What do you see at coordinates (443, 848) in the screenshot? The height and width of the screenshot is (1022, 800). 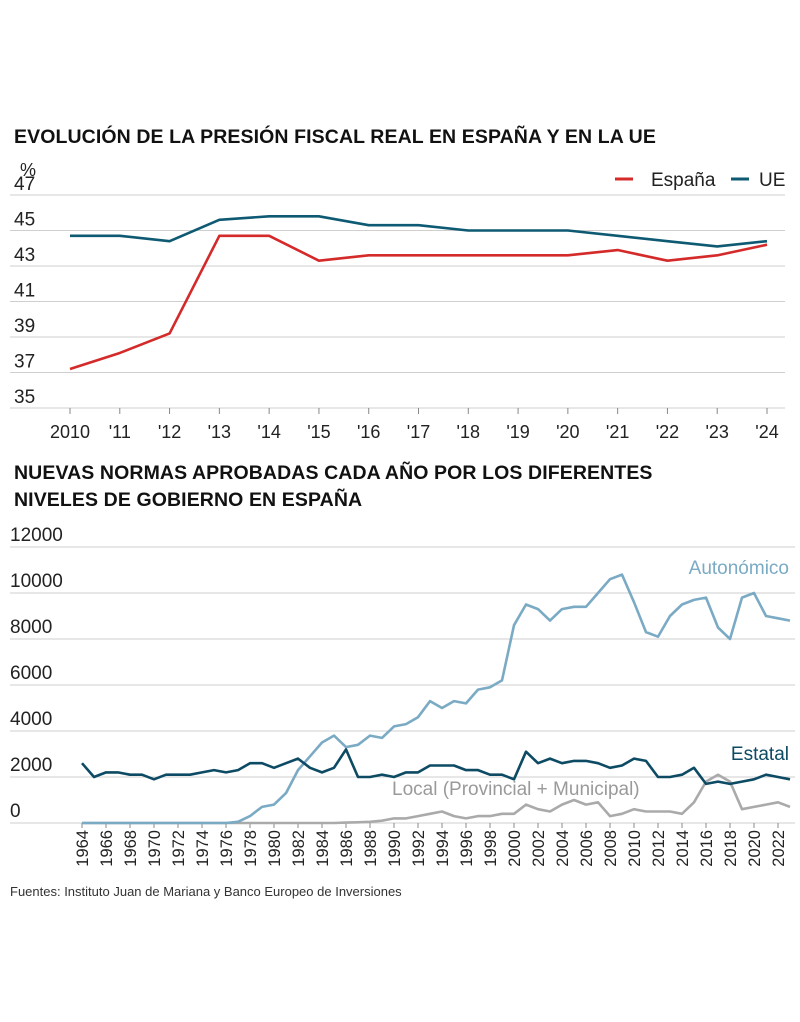 I see `x-tick-label: 1994` at bounding box center [443, 848].